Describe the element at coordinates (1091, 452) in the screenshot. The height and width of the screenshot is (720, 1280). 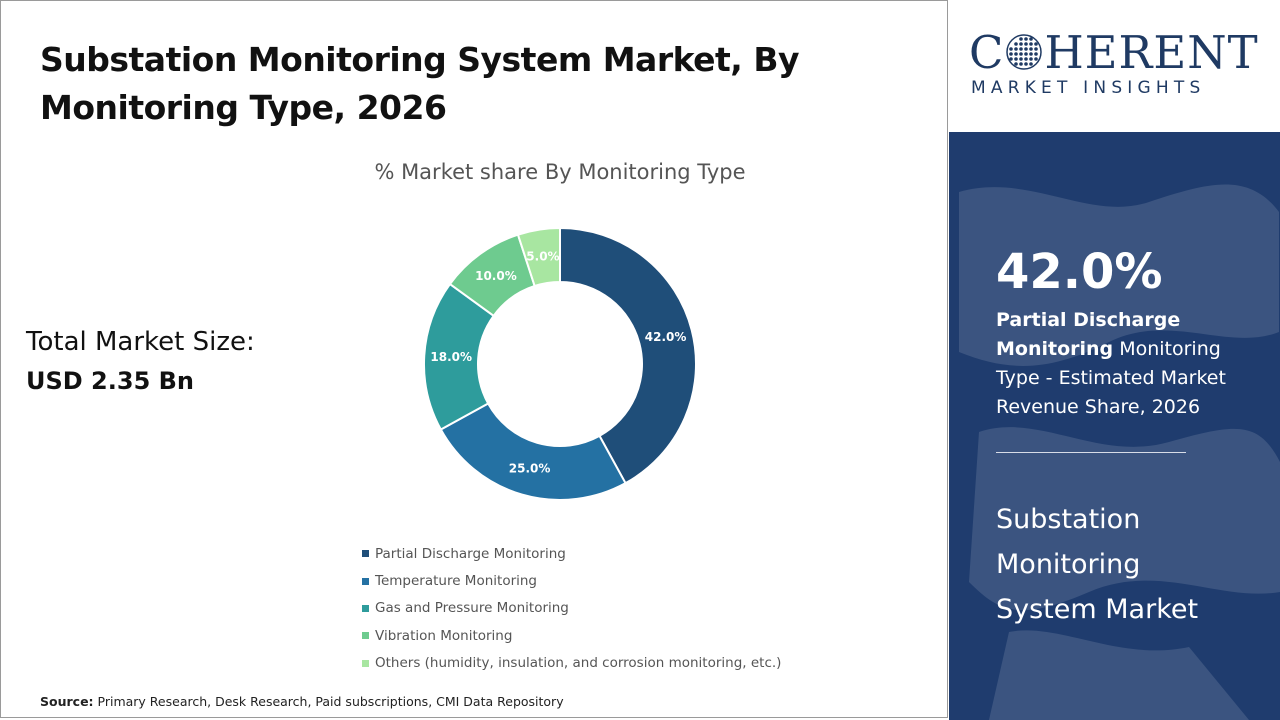
I see `panel-divider` at that location.